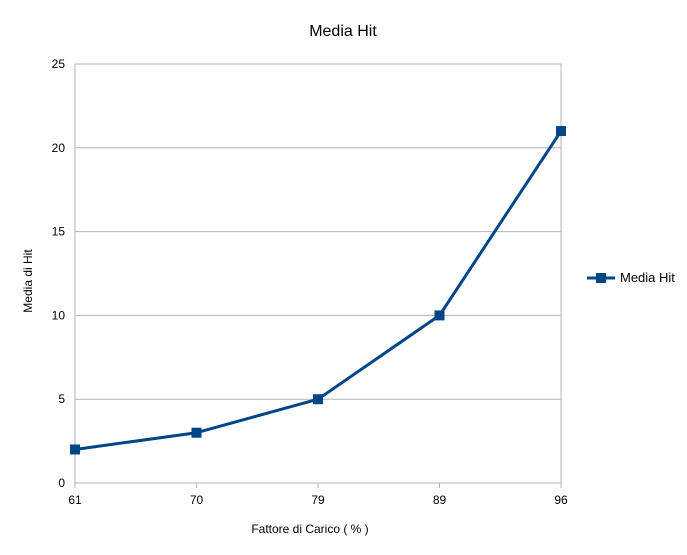  What do you see at coordinates (343, 31) in the screenshot?
I see `chart-title: Media Hit` at bounding box center [343, 31].